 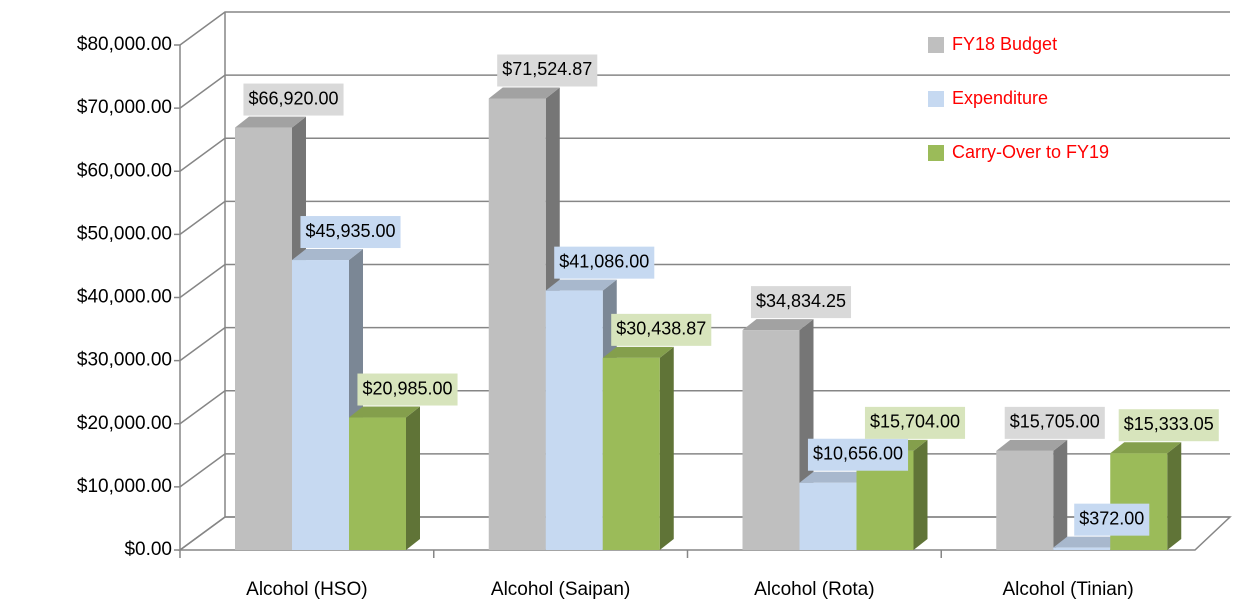 What do you see at coordinates (1000, 98) in the screenshot?
I see `legend-label: Expenditure` at bounding box center [1000, 98].